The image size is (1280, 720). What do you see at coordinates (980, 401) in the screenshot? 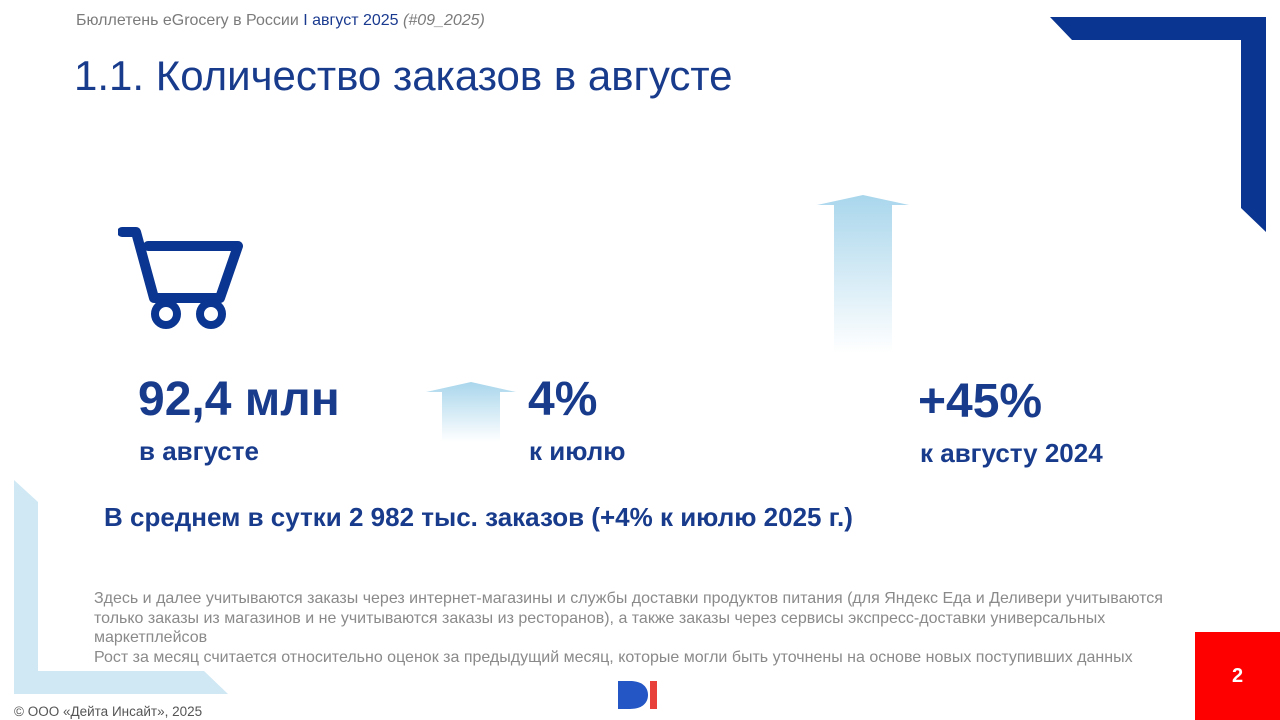
I see `metric-yoy-value: +45%` at bounding box center [980, 401].